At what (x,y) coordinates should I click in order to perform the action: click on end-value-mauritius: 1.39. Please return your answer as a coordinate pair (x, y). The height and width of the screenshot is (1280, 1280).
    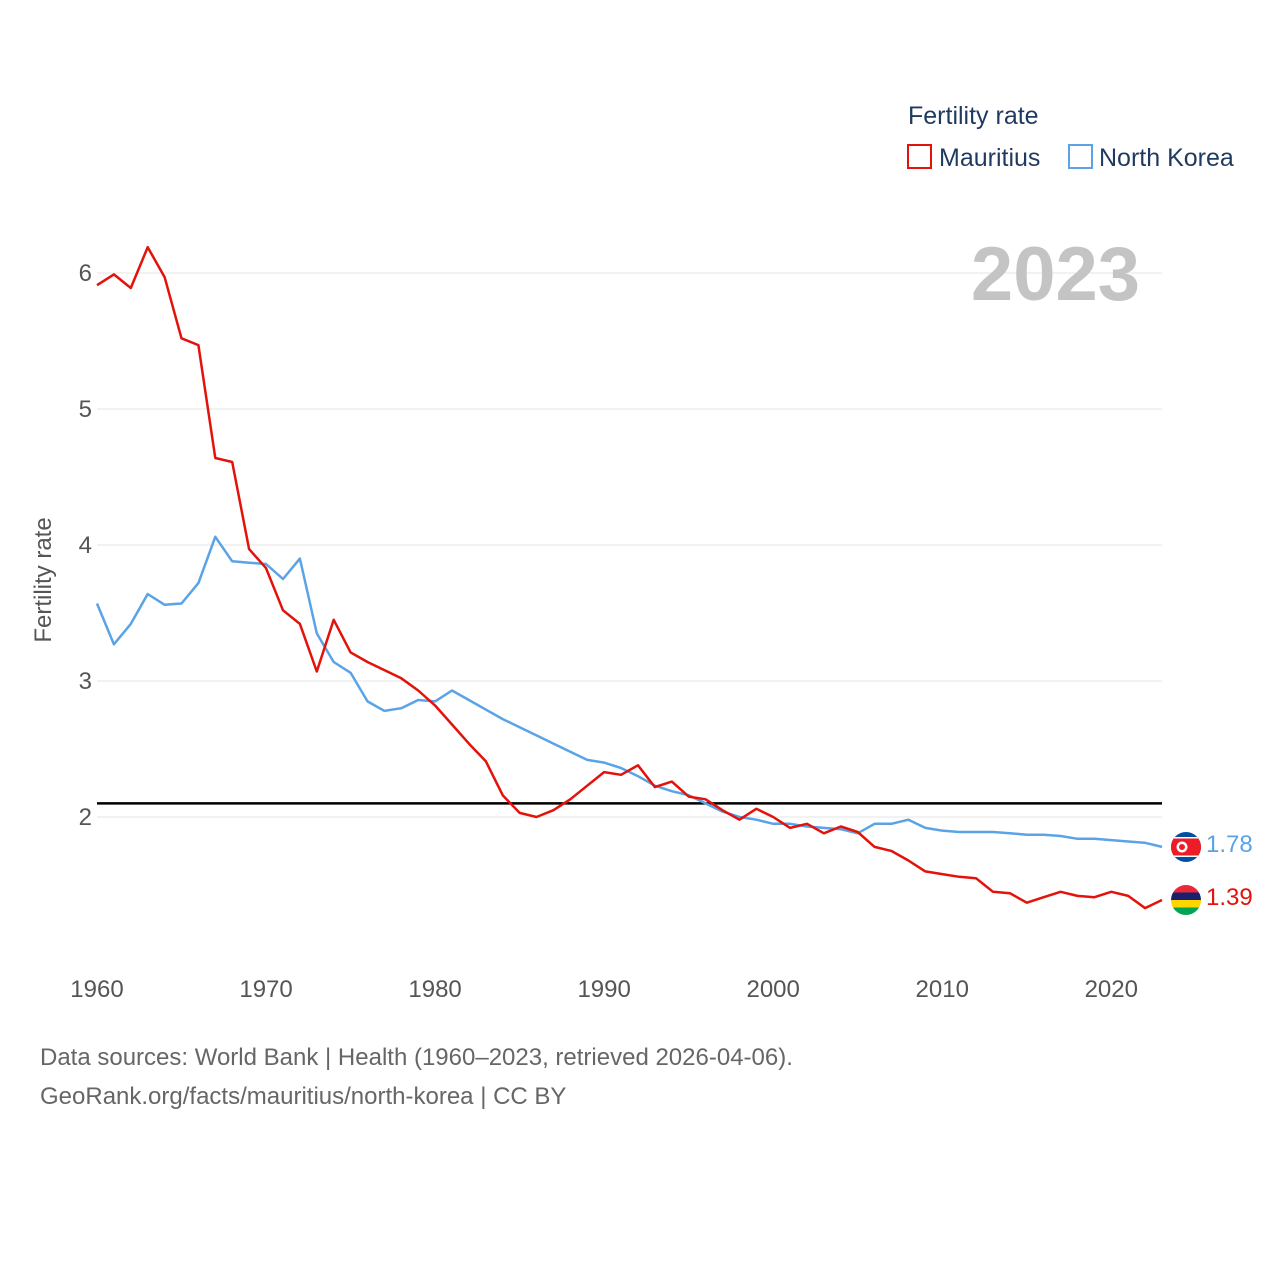
    Looking at the image, I should click on (1229, 897).